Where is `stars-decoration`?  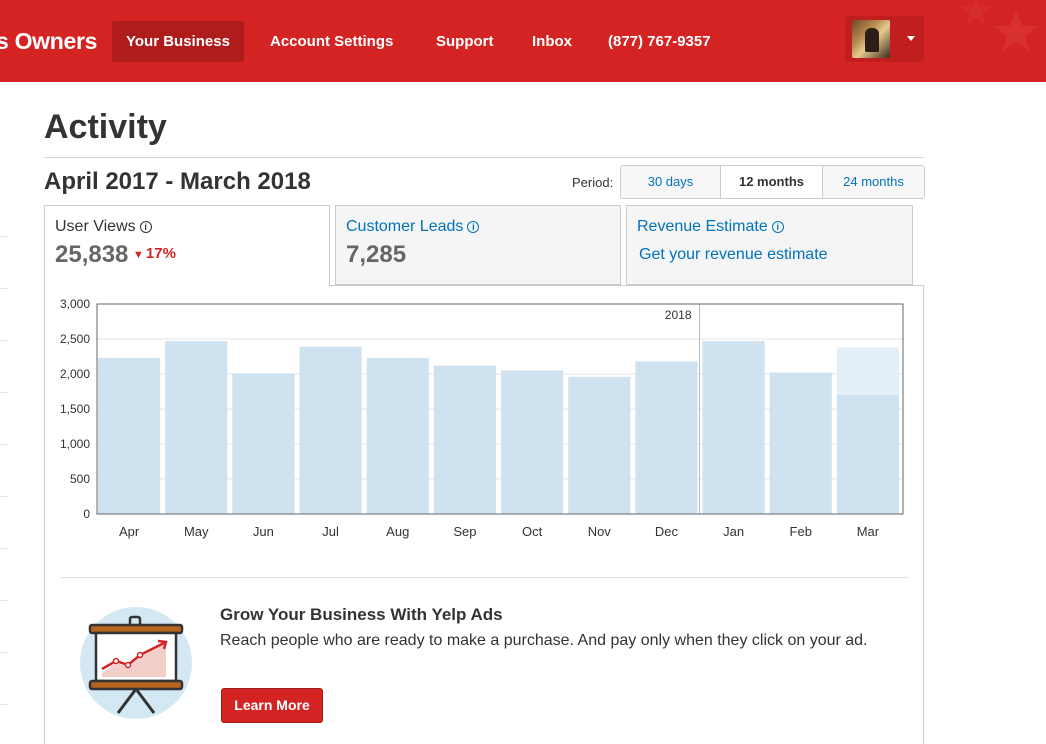 stars-decoration is located at coordinates (999, 26).